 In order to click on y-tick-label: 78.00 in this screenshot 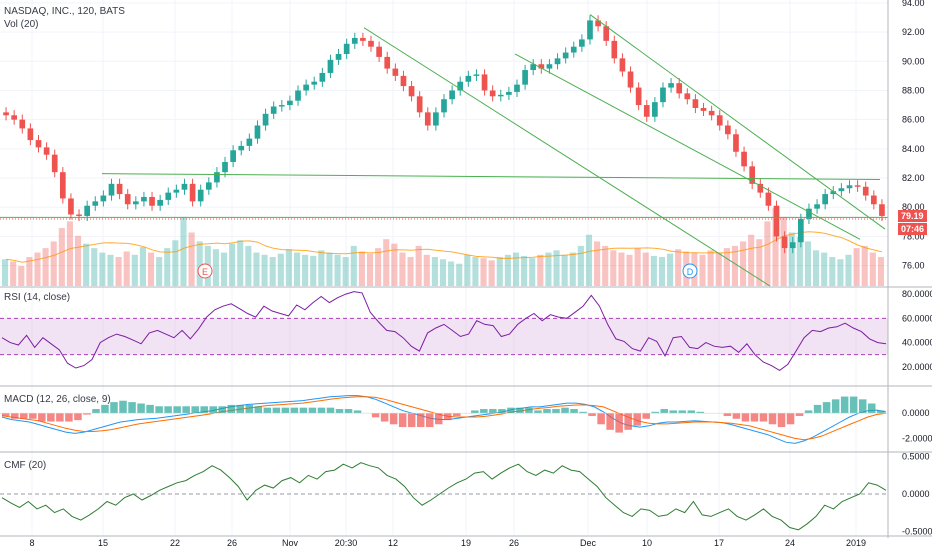, I will do `click(913, 236)`.